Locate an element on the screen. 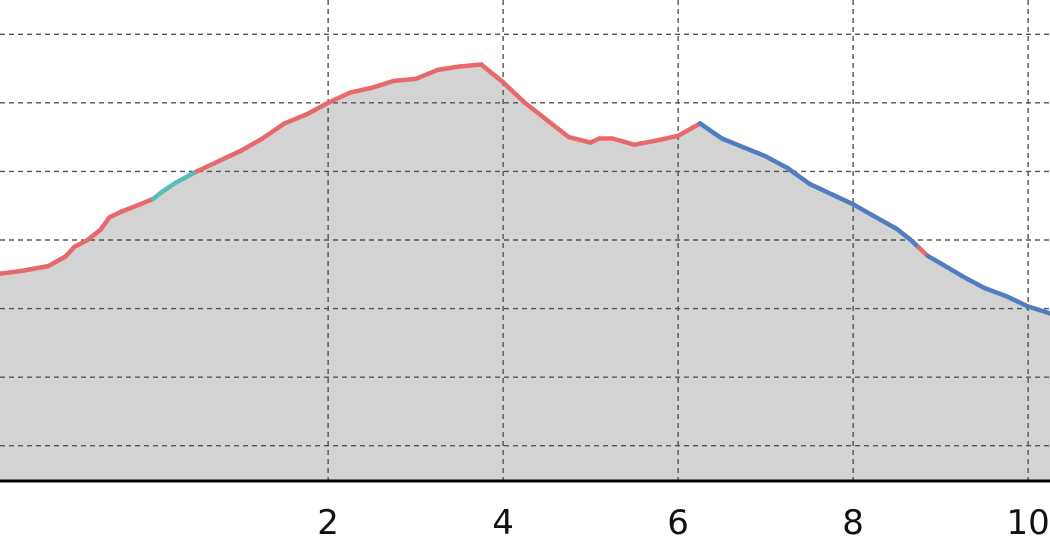 Image resolution: width=1050 pixels, height=560 pixels. x-tick-label: 2 is located at coordinates (328, 523).